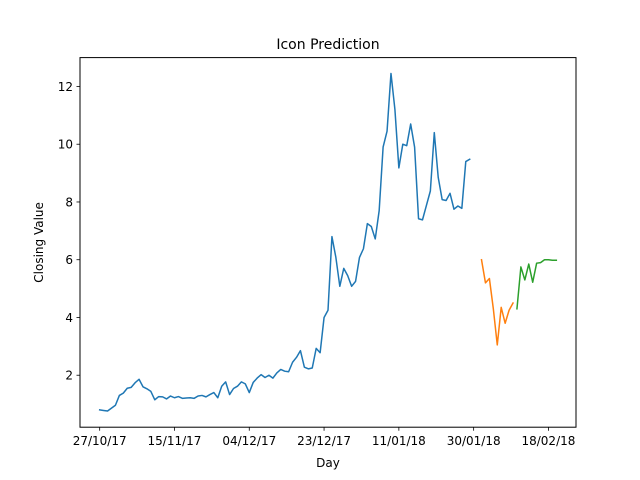  Describe the element at coordinates (548, 441) in the screenshot. I see `x-tick-label: 18/02/18` at that location.